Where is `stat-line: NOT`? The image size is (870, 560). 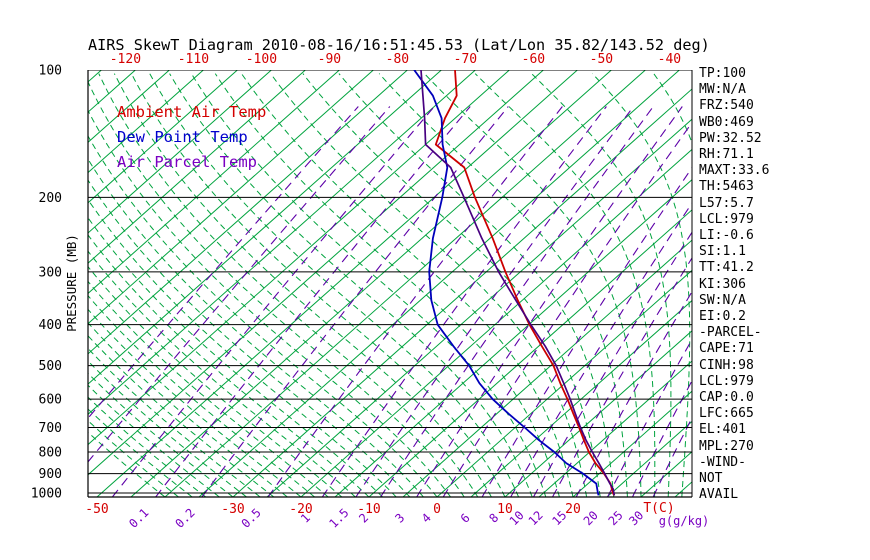
stat-line: NOT is located at coordinates (711, 479).